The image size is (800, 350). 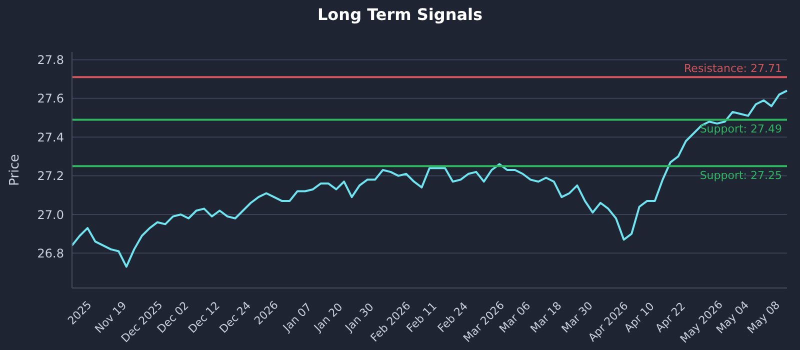 I want to click on y-tick-label: 26.8, so click(x=50, y=253).